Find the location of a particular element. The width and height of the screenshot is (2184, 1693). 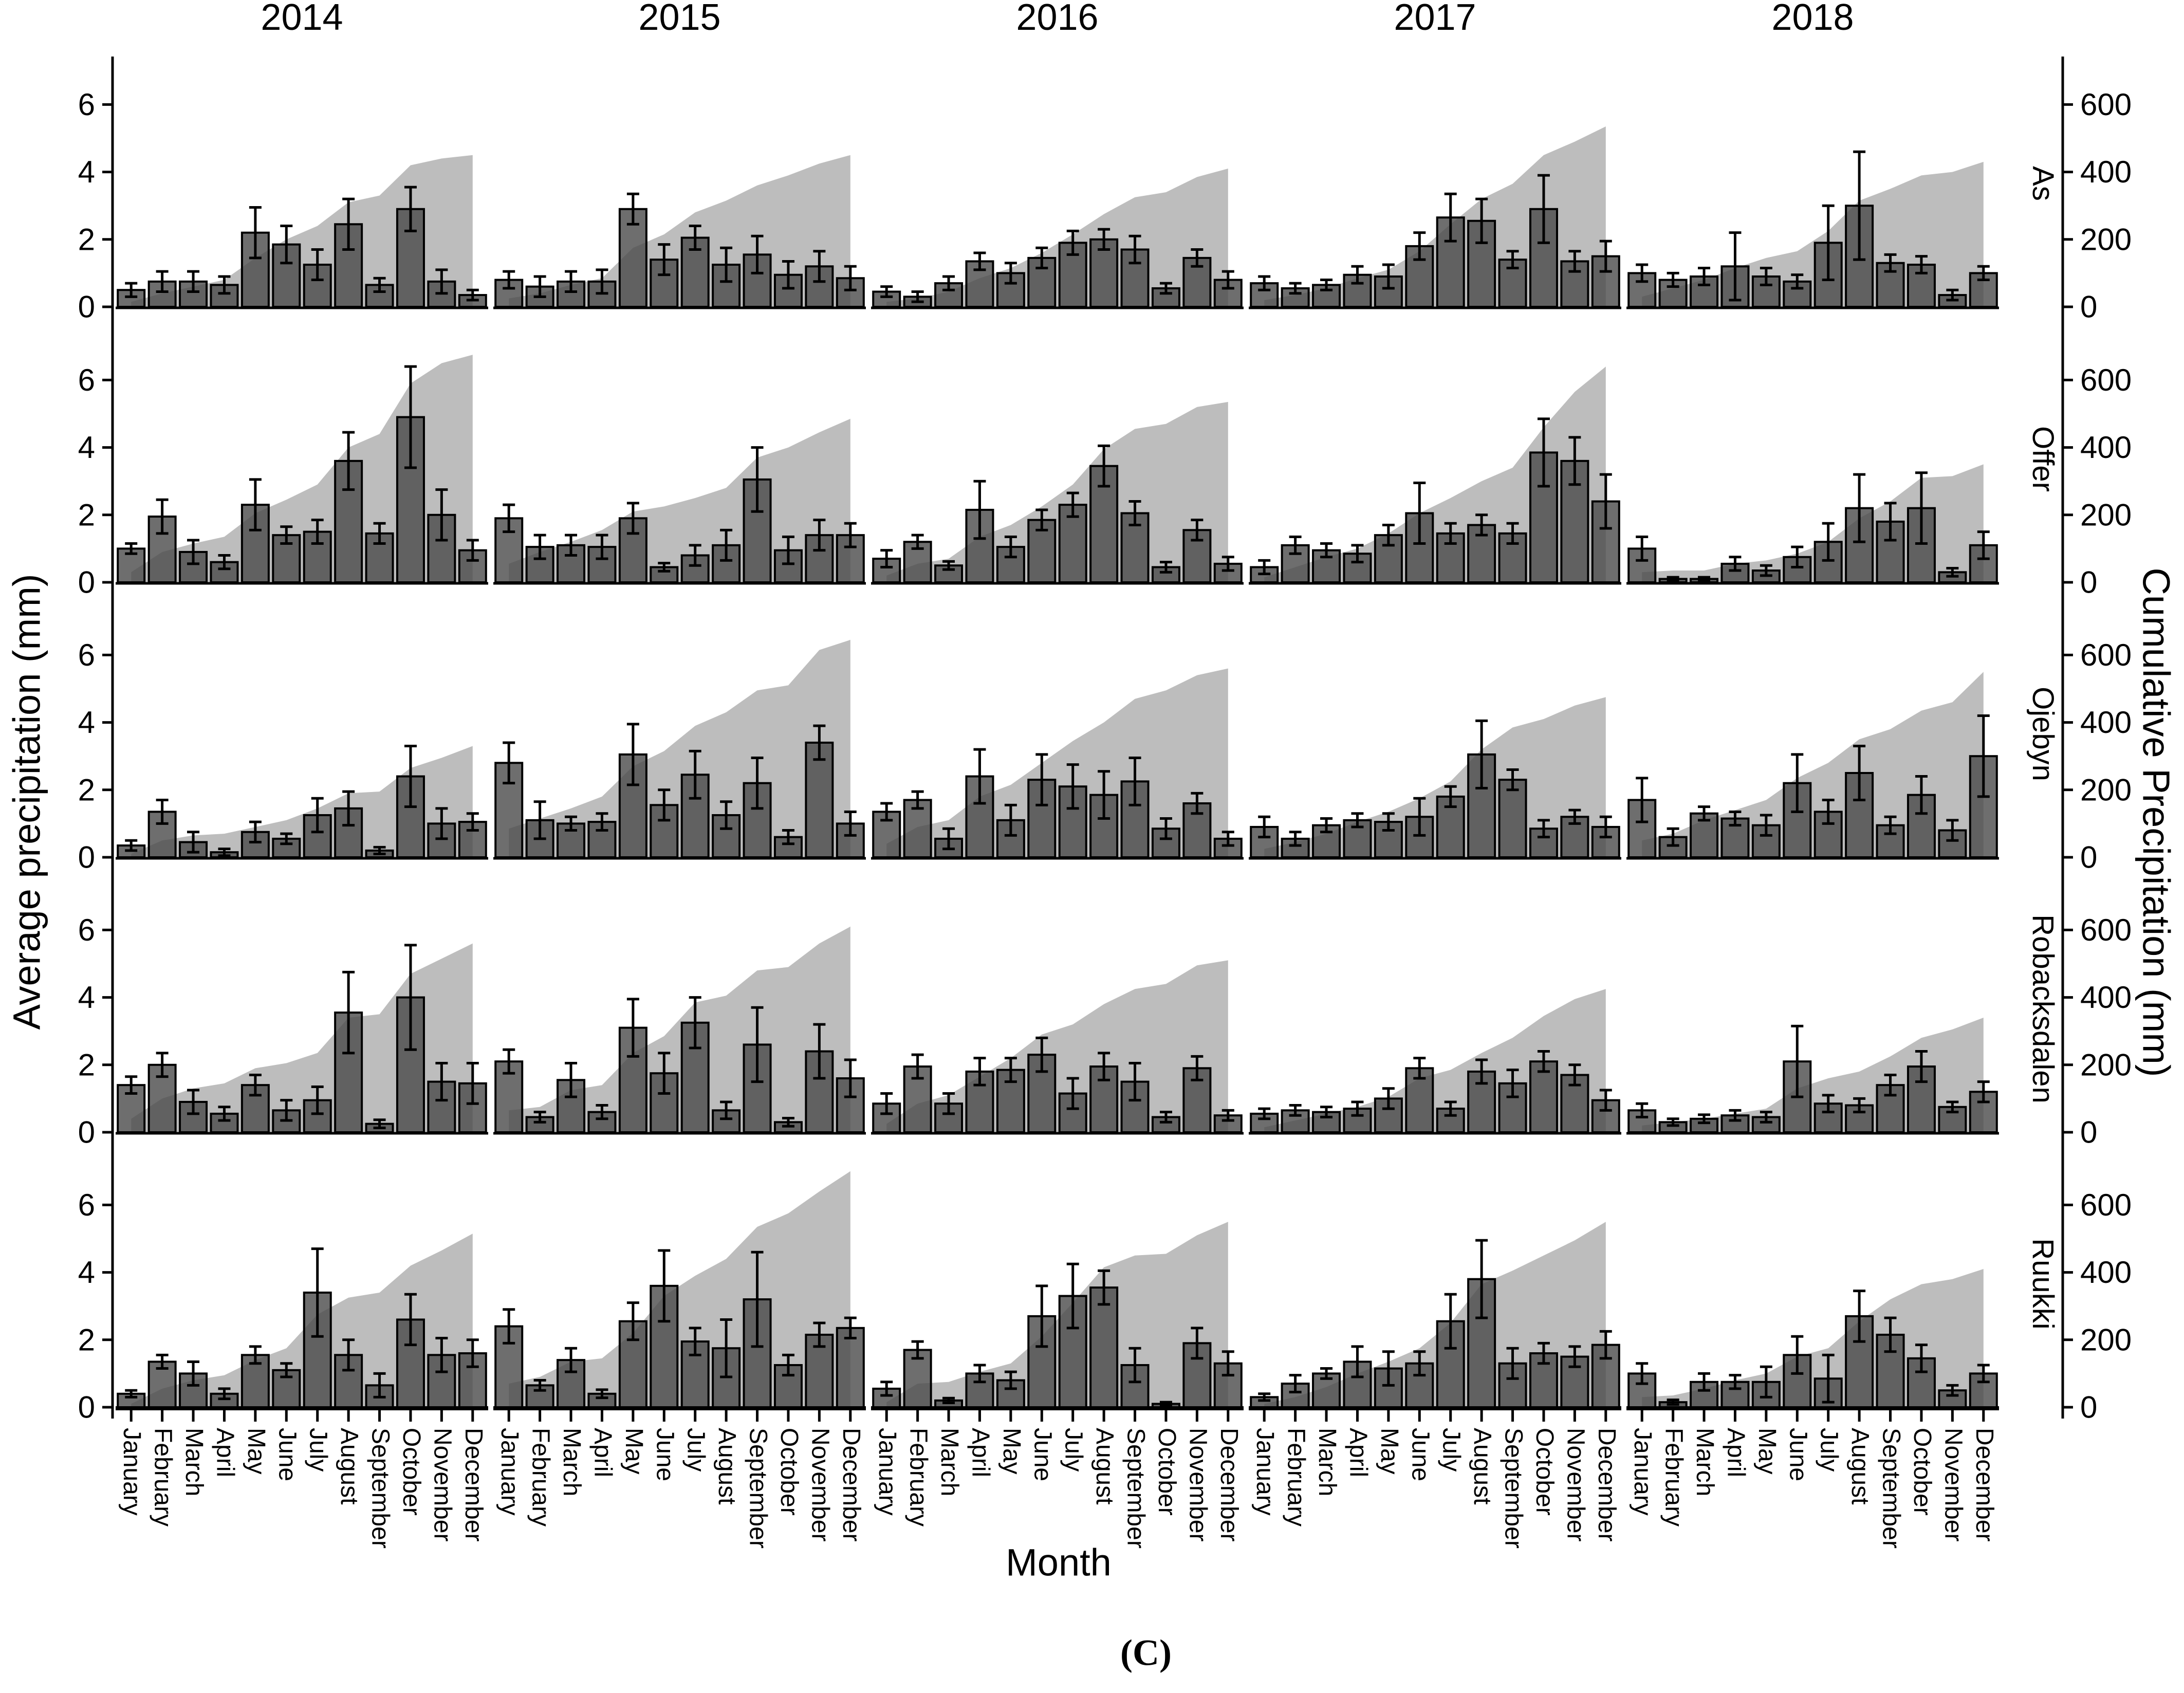

panel-Robacksdalen-2016 is located at coordinates (1057, 1048).